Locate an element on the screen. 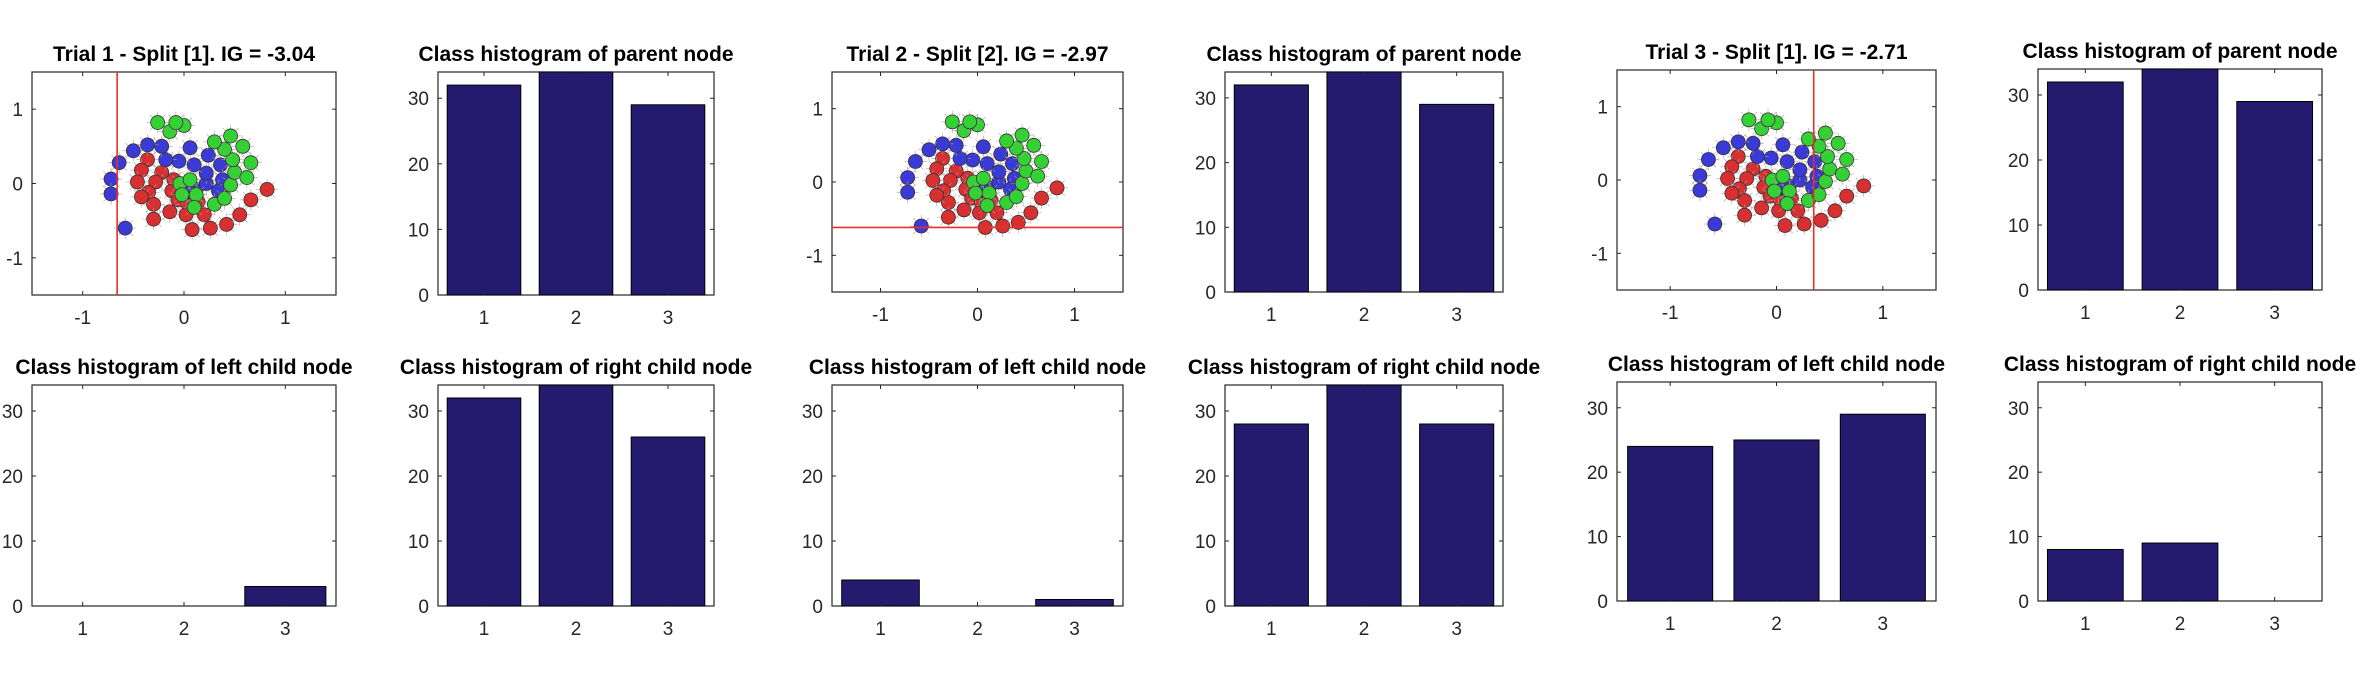 Image resolution: width=2372 pixels, height=692 pixels. panel-5: Trial 3 - Split [1]. IG = -2.71 -1 0 1 -1 0 1 is located at coordinates (1764, 182).